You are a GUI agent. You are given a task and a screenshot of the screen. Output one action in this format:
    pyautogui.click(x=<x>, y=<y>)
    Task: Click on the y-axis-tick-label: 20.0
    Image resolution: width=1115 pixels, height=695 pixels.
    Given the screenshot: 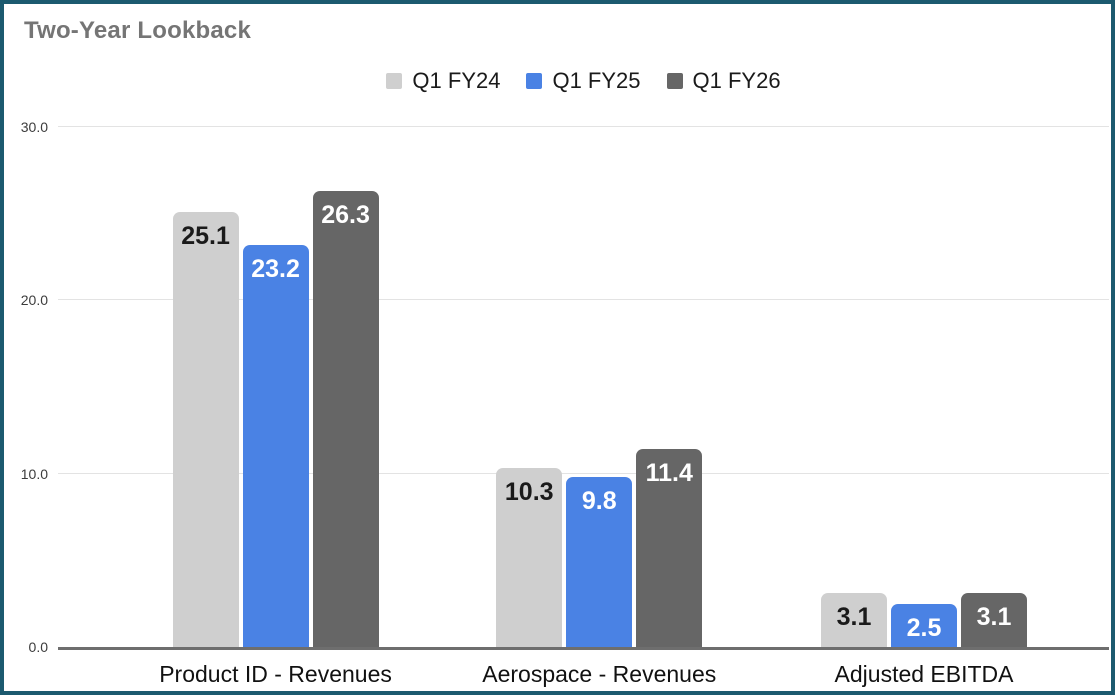 What is the action you would take?
    pyautogui.click(x=34, y=300)
    